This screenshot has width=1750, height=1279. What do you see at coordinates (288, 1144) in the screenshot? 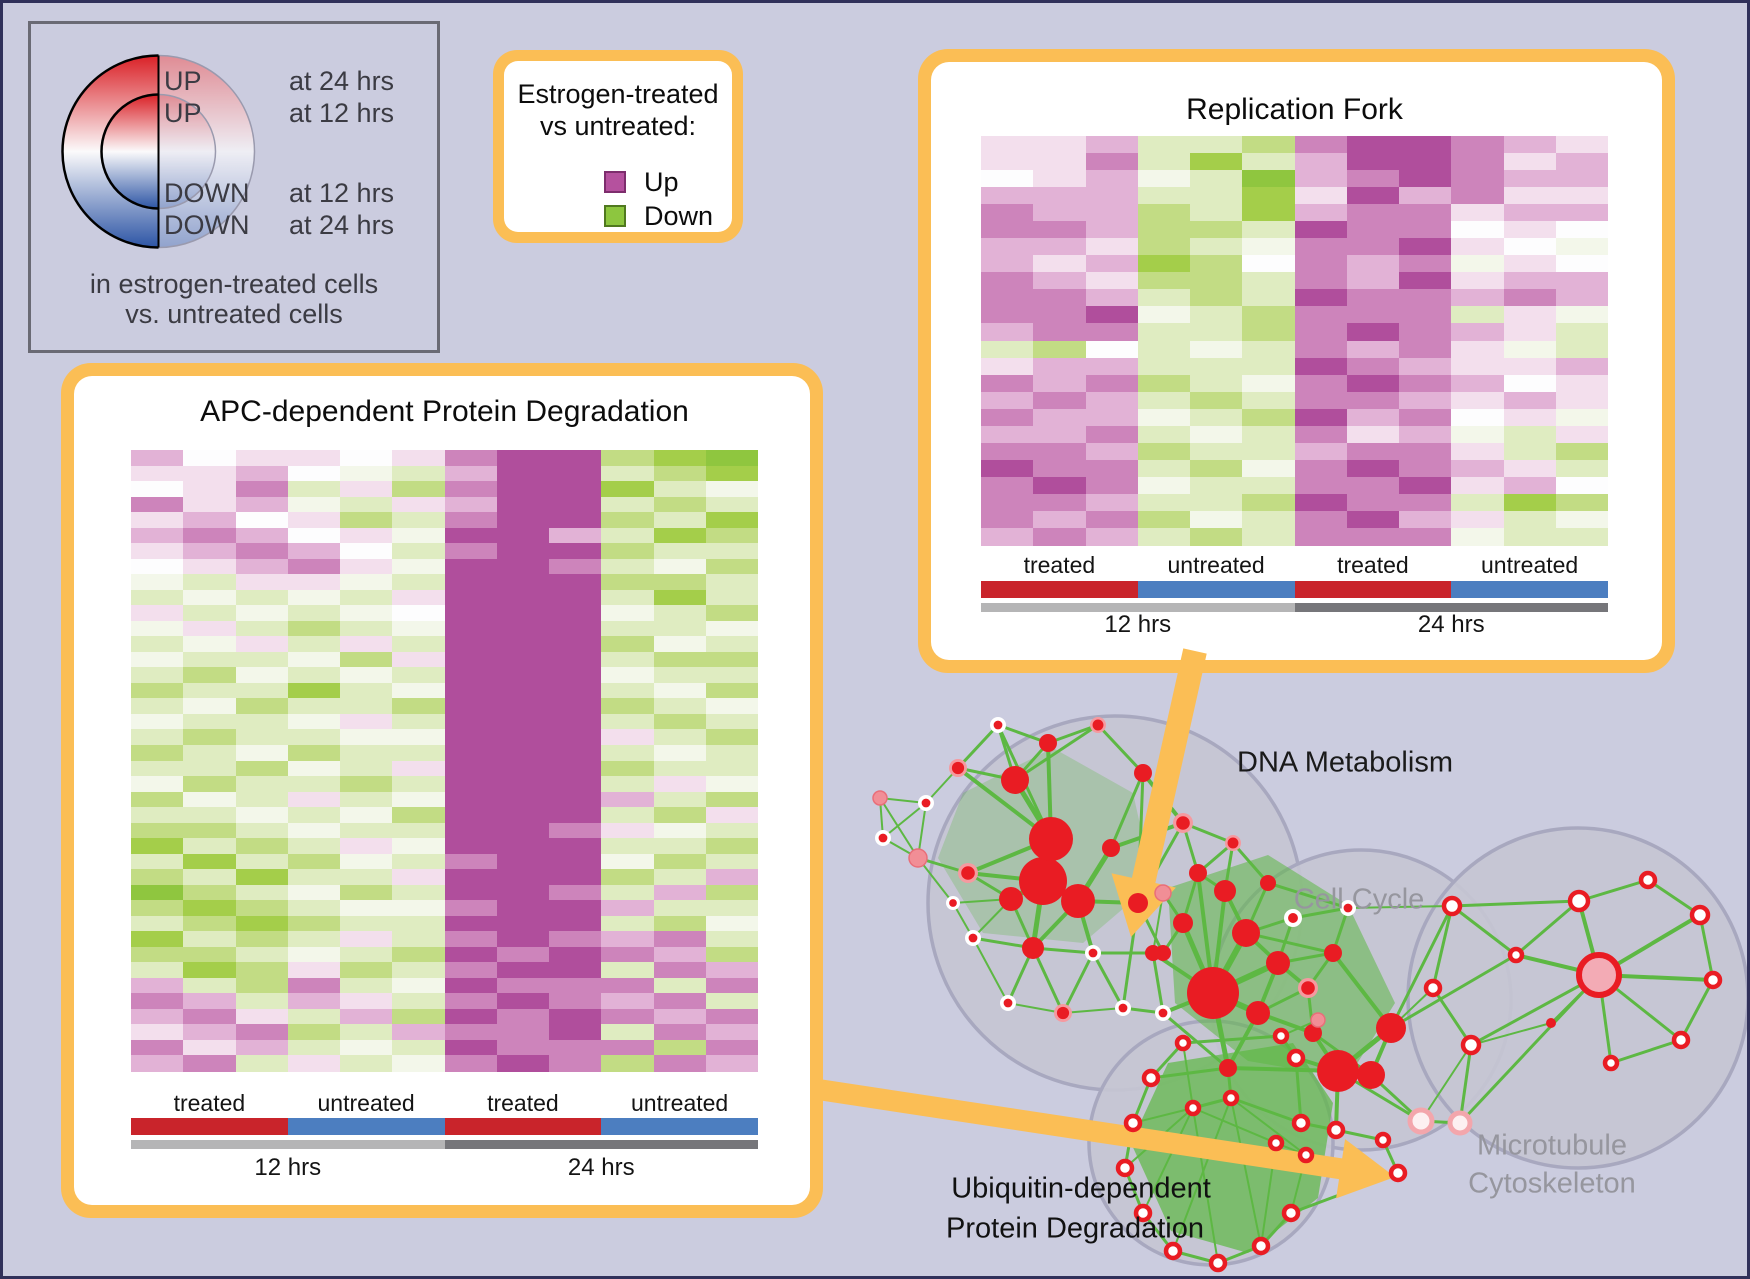
I see `time-bar-h12` at bounding box center [288, 1144].